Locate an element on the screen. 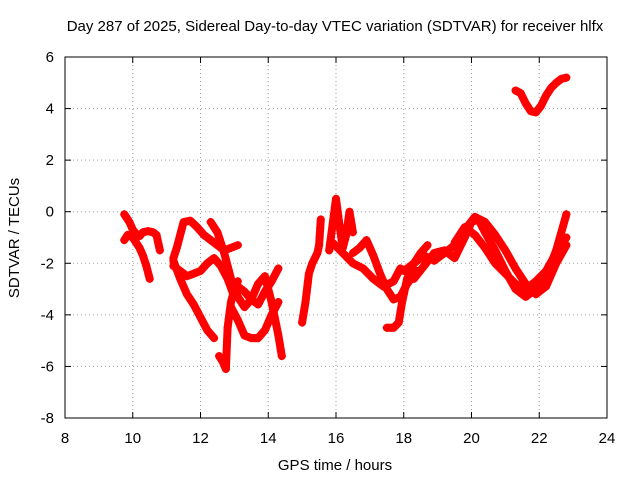 This screenshot has height=485, width=640. y-tick-label: -6 is located at coordinates (47, 366).